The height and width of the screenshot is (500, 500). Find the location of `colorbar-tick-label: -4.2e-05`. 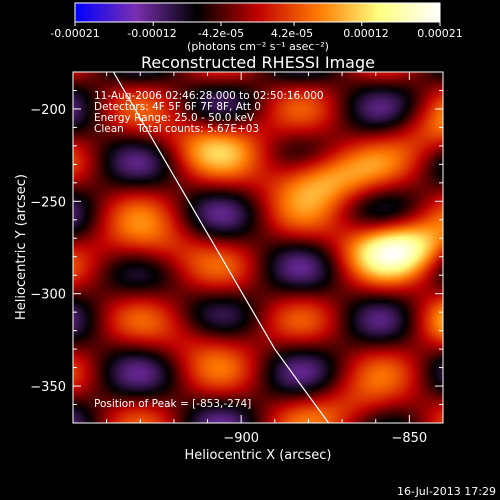

colorbar-tick-label: -4.2e-05 is located at coordinates (221, 33).